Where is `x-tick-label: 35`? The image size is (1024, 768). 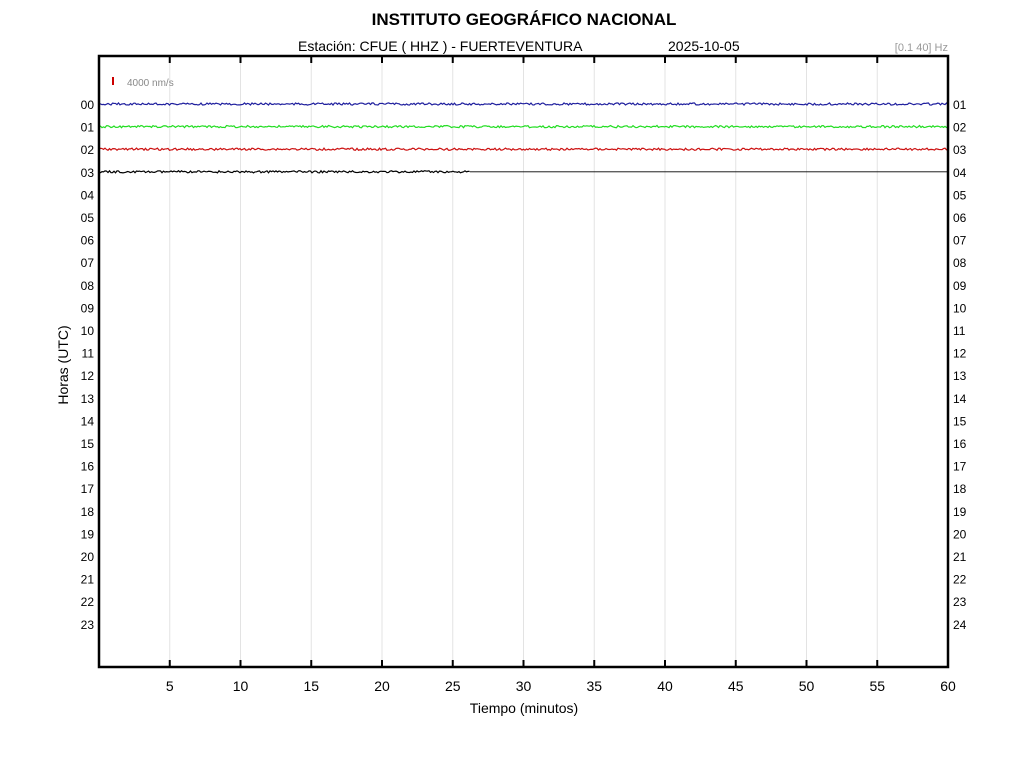 x-tick-label: 35 is located at coordinates (594, 686).